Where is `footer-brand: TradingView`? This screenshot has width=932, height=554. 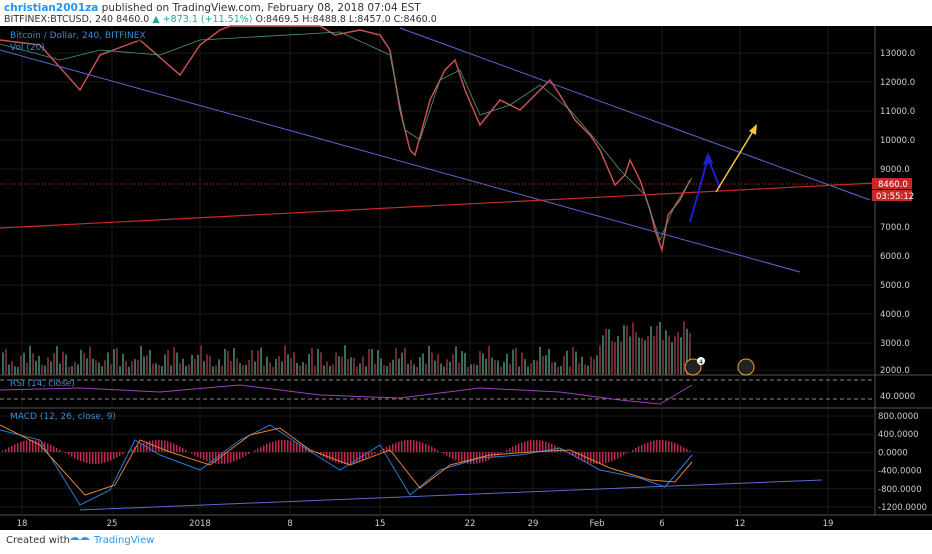
footer-brand: TradingView is located at coordinates (123, 540).